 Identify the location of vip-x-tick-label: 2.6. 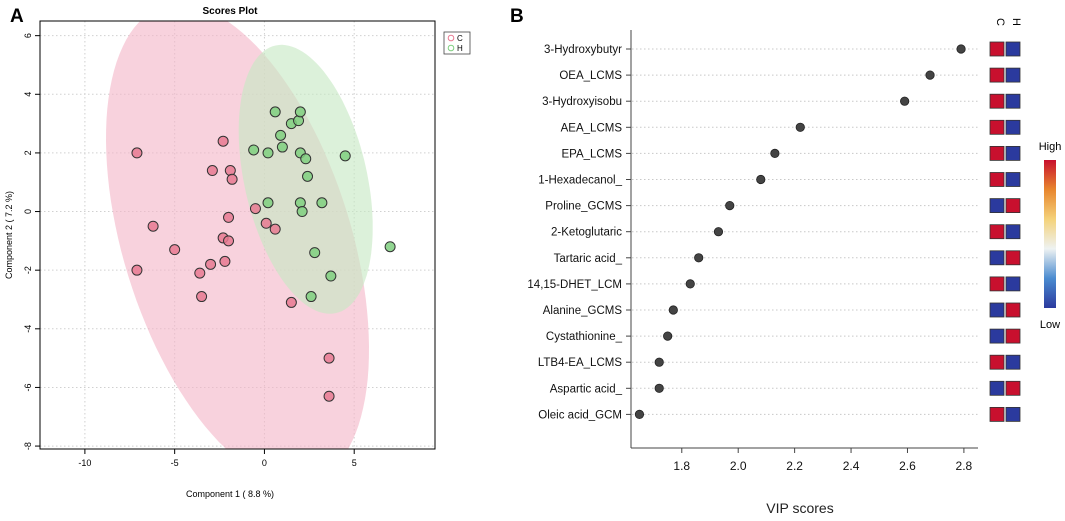
(907, 466).